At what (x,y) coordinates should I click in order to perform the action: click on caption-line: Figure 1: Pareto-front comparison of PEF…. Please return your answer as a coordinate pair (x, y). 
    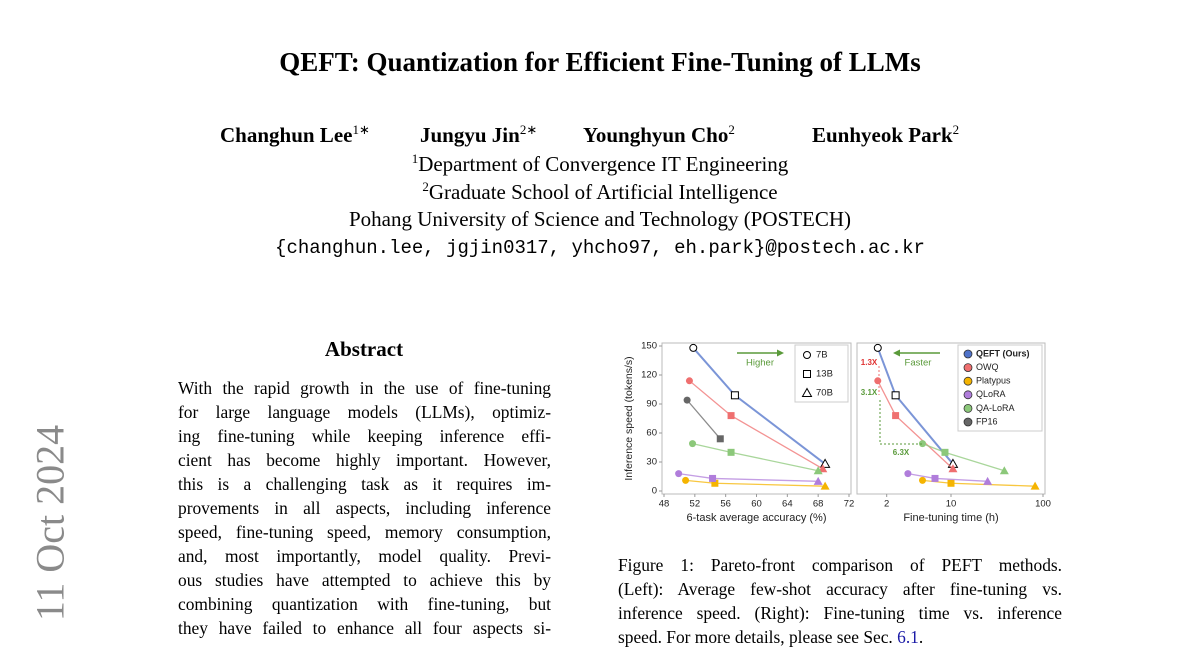
    Looking at the image, I should click on (840, 565).